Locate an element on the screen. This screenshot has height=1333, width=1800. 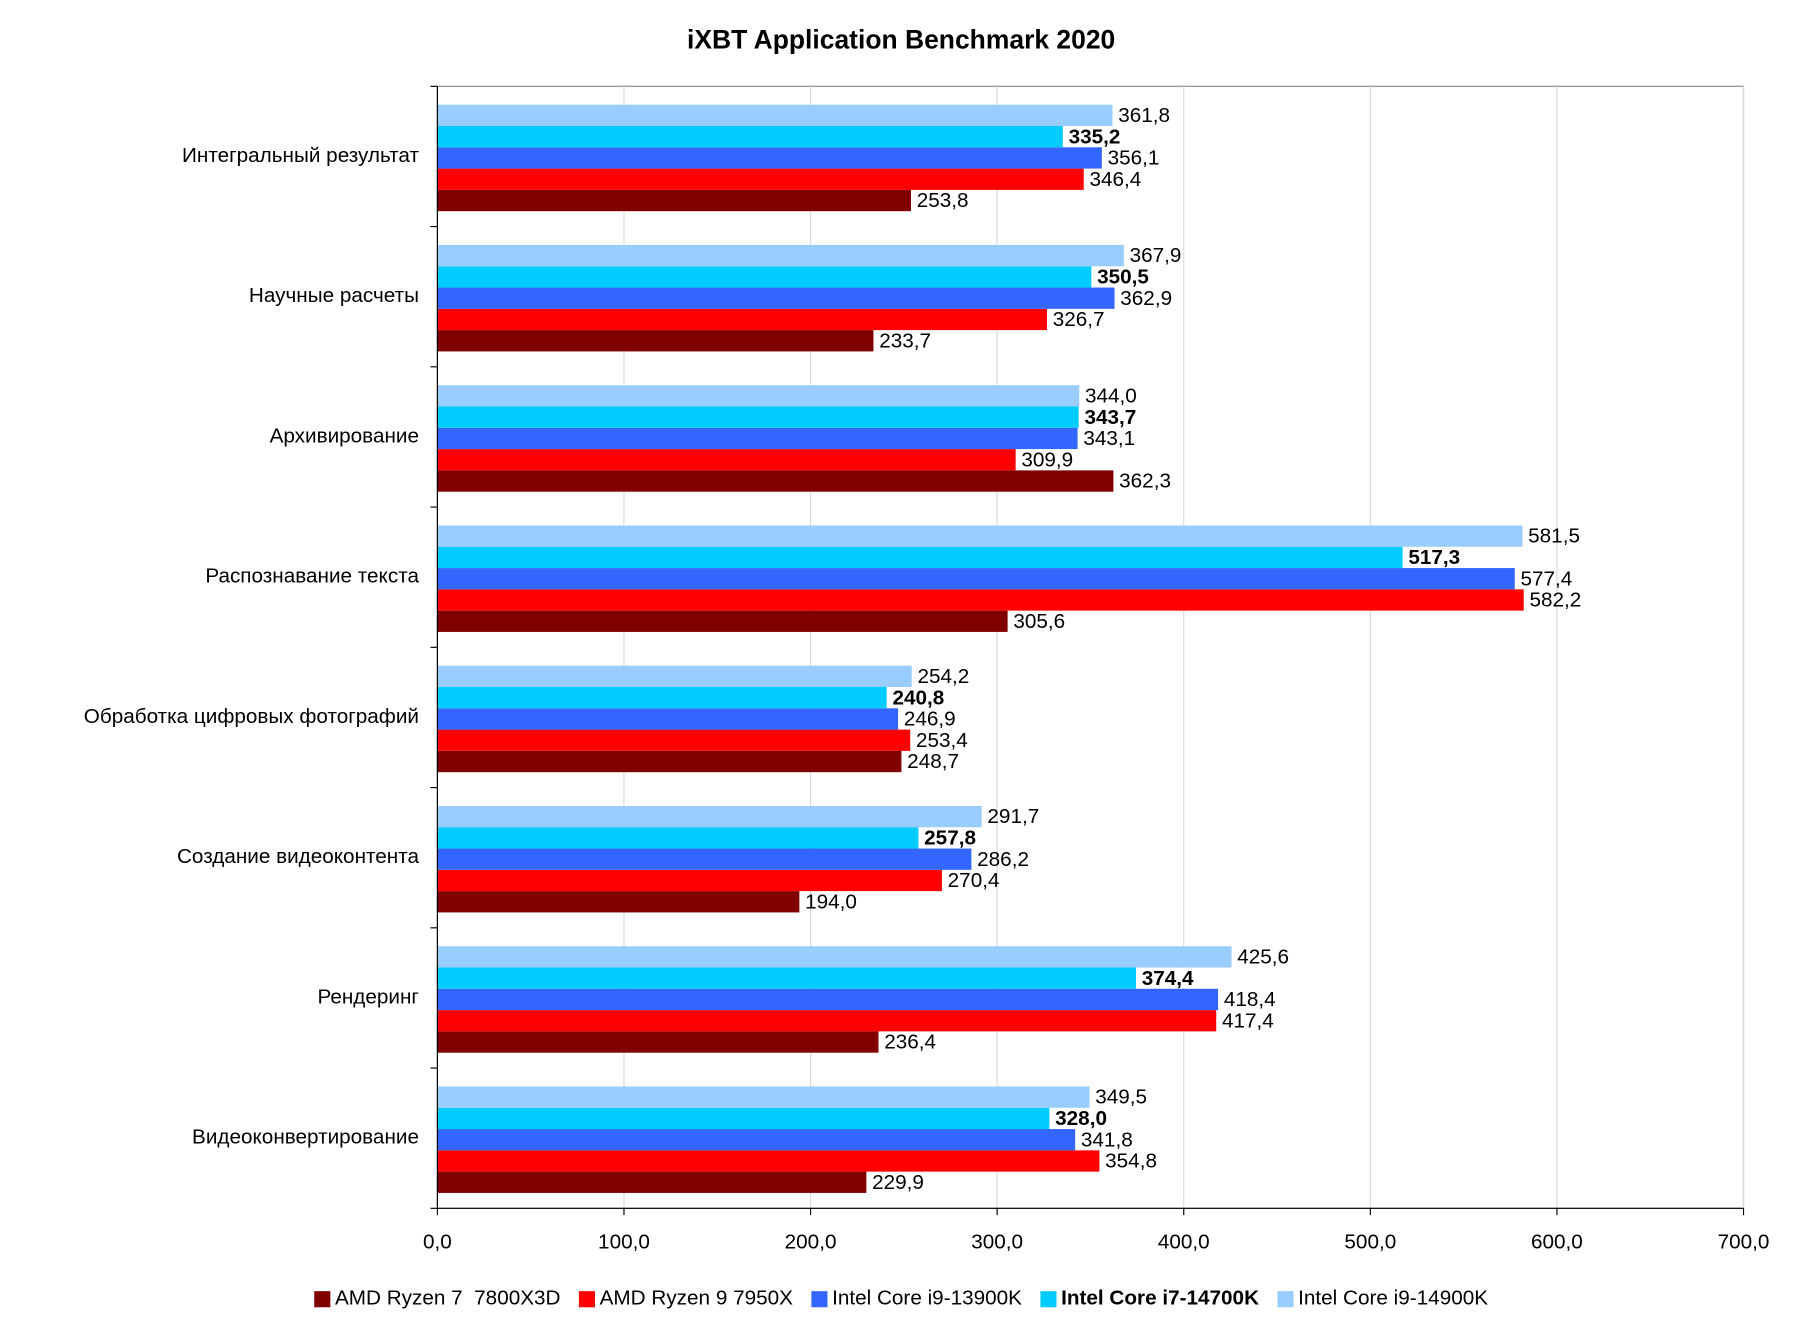
y-tick-label: Научные расчеты is located at coordinates (334, 295).